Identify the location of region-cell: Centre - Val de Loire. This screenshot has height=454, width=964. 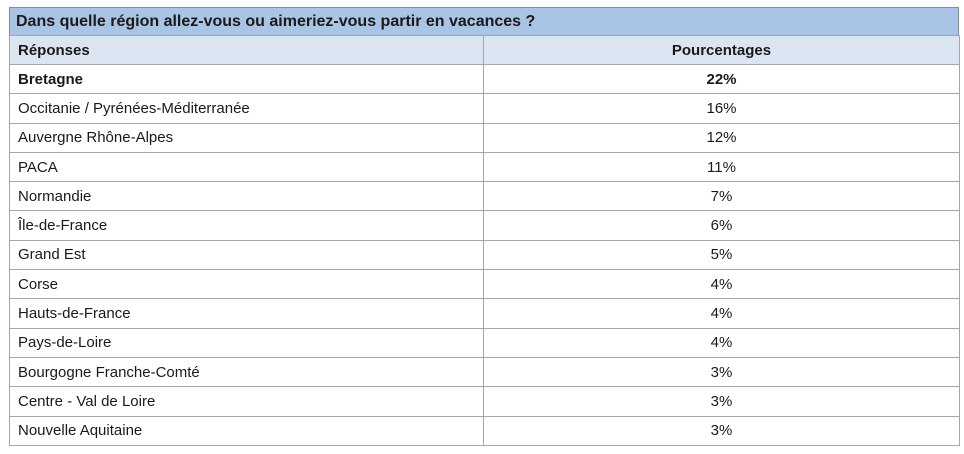
(246, 401).